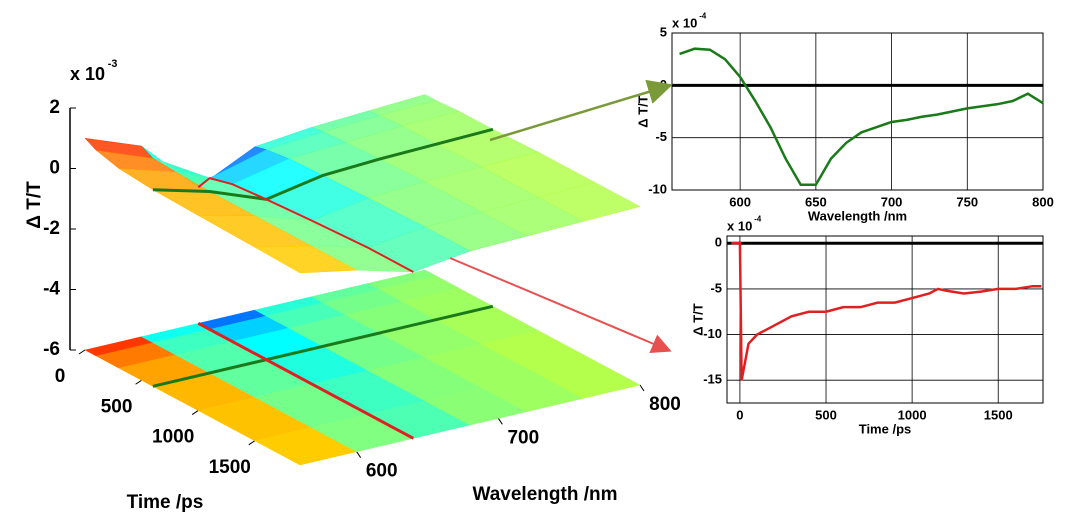 This screenshot has height=513, width=1083. Describe the element at coordinates (34, 205) in the screenshot. I see `z-axis-label: Δ T/T` at that location.